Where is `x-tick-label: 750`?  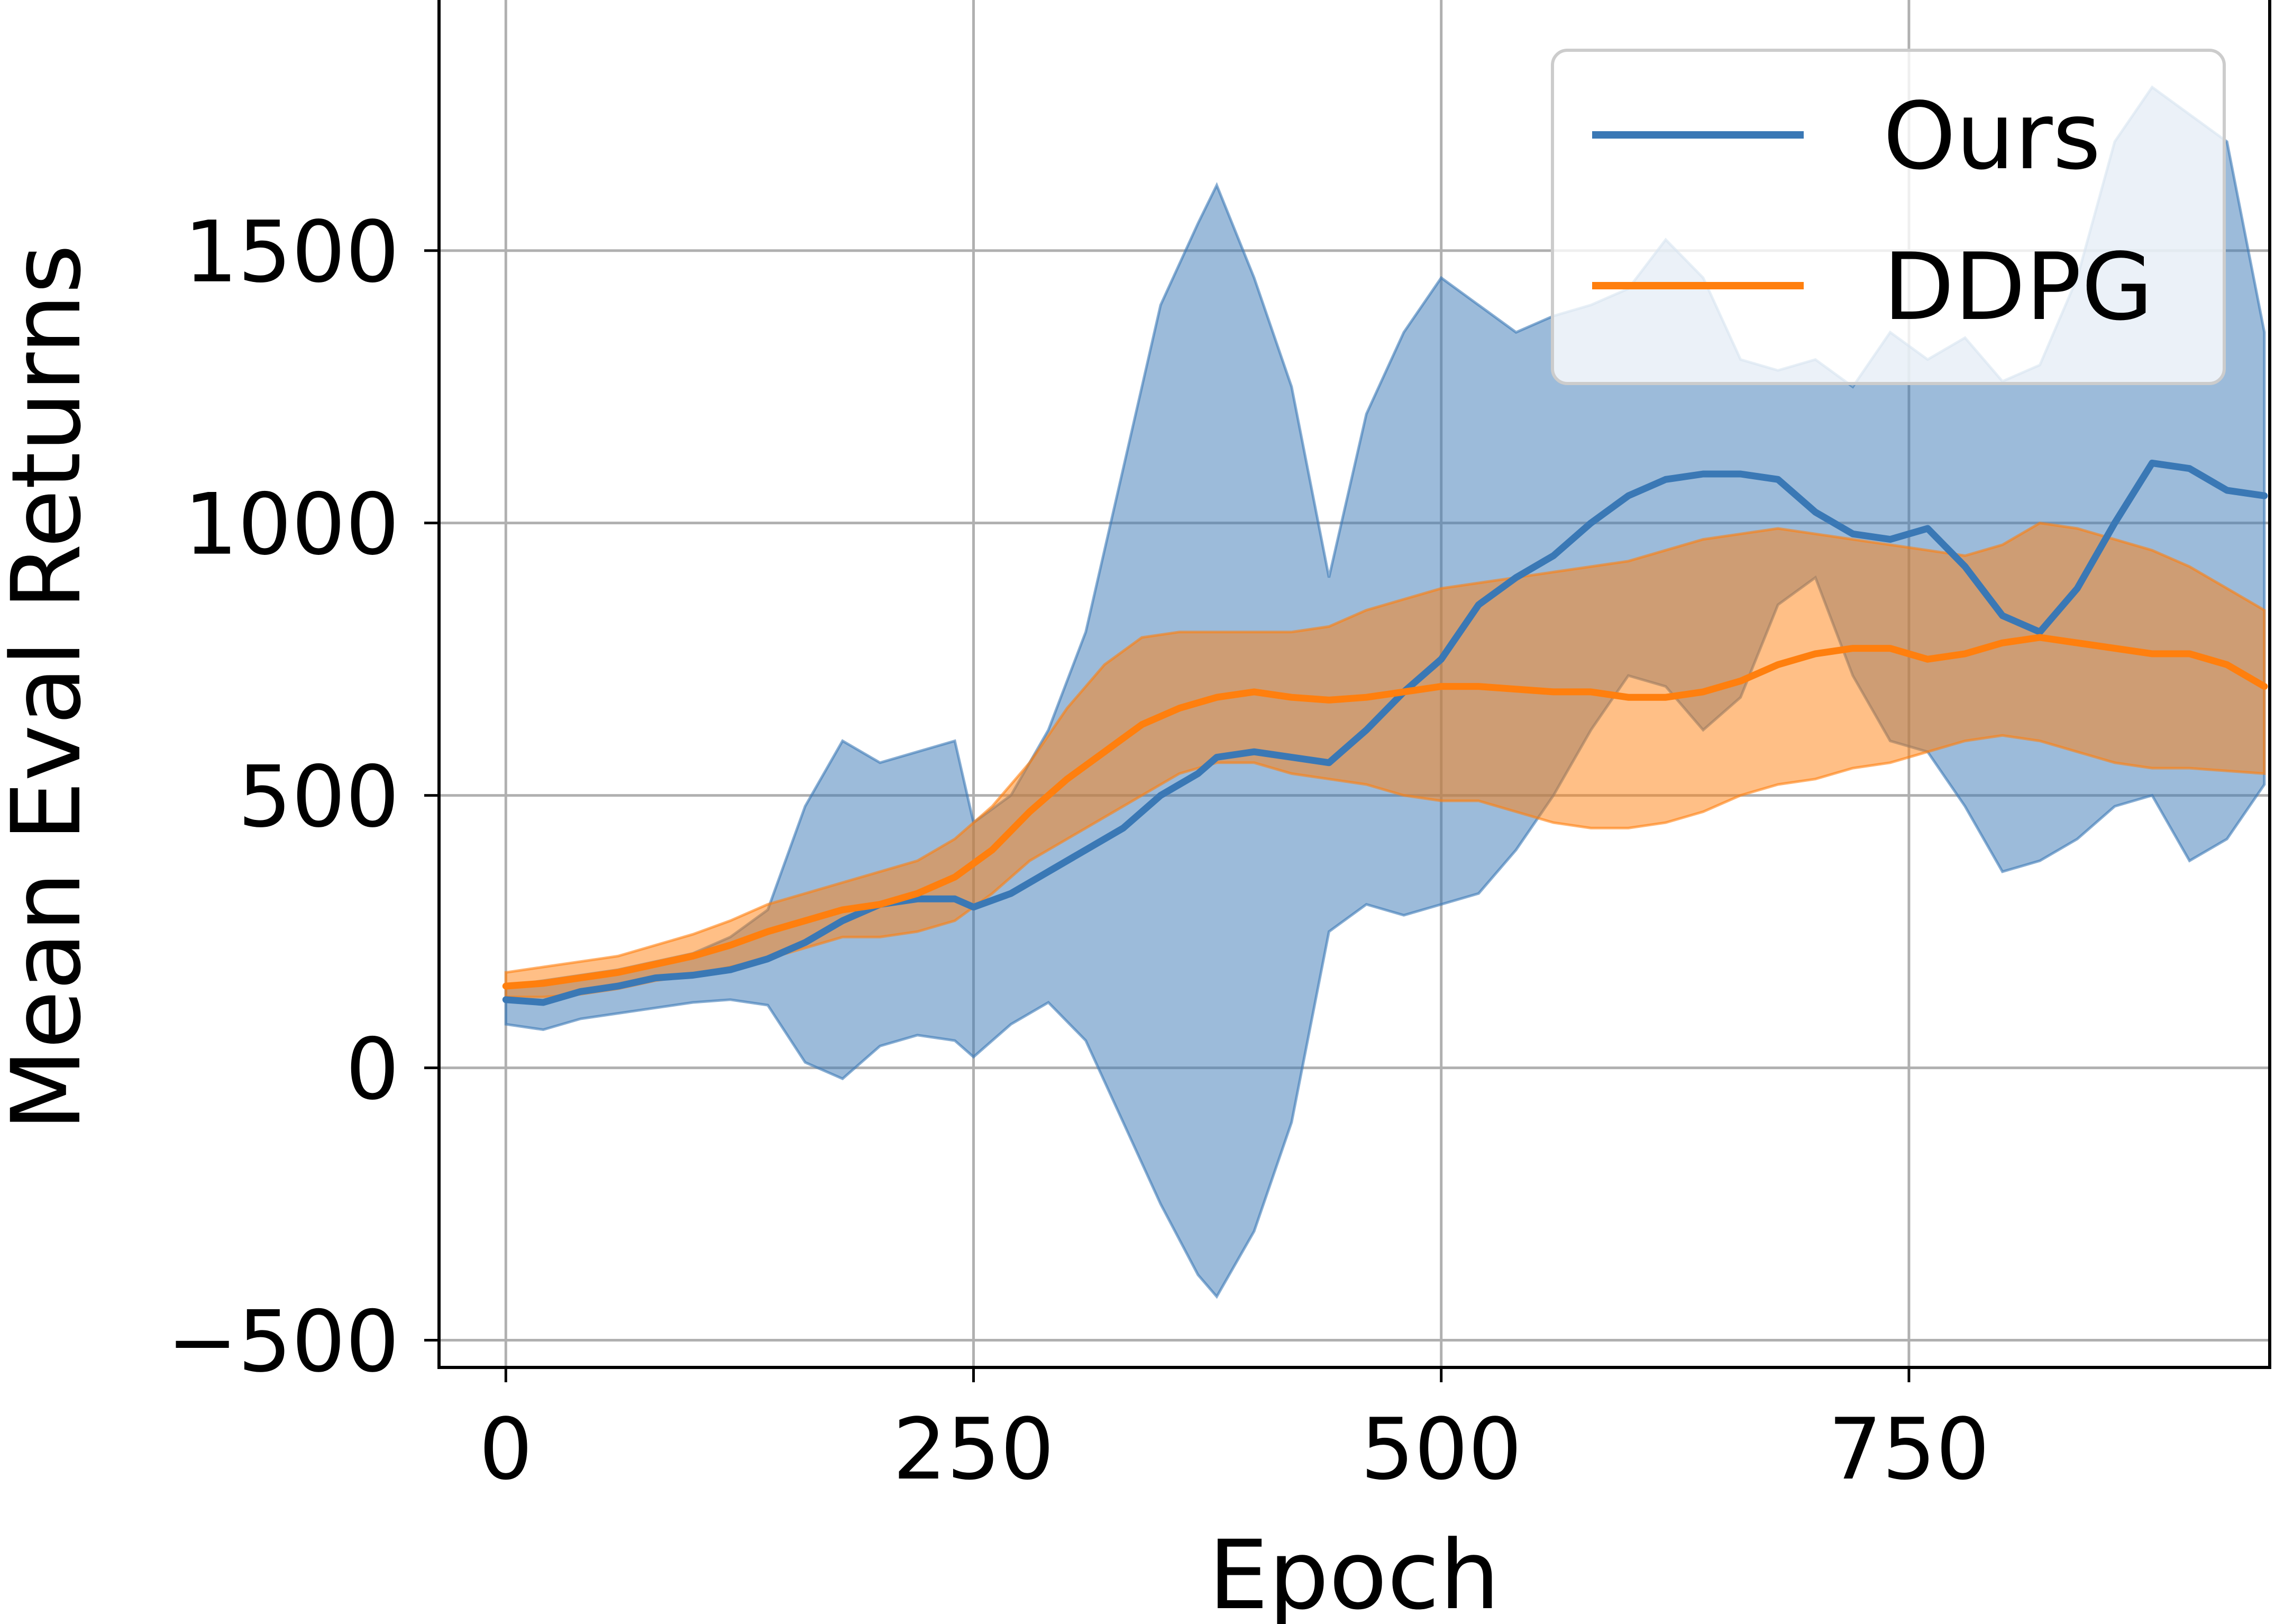 x-tick-label: 750 is located at coordinates (1908, 1449).